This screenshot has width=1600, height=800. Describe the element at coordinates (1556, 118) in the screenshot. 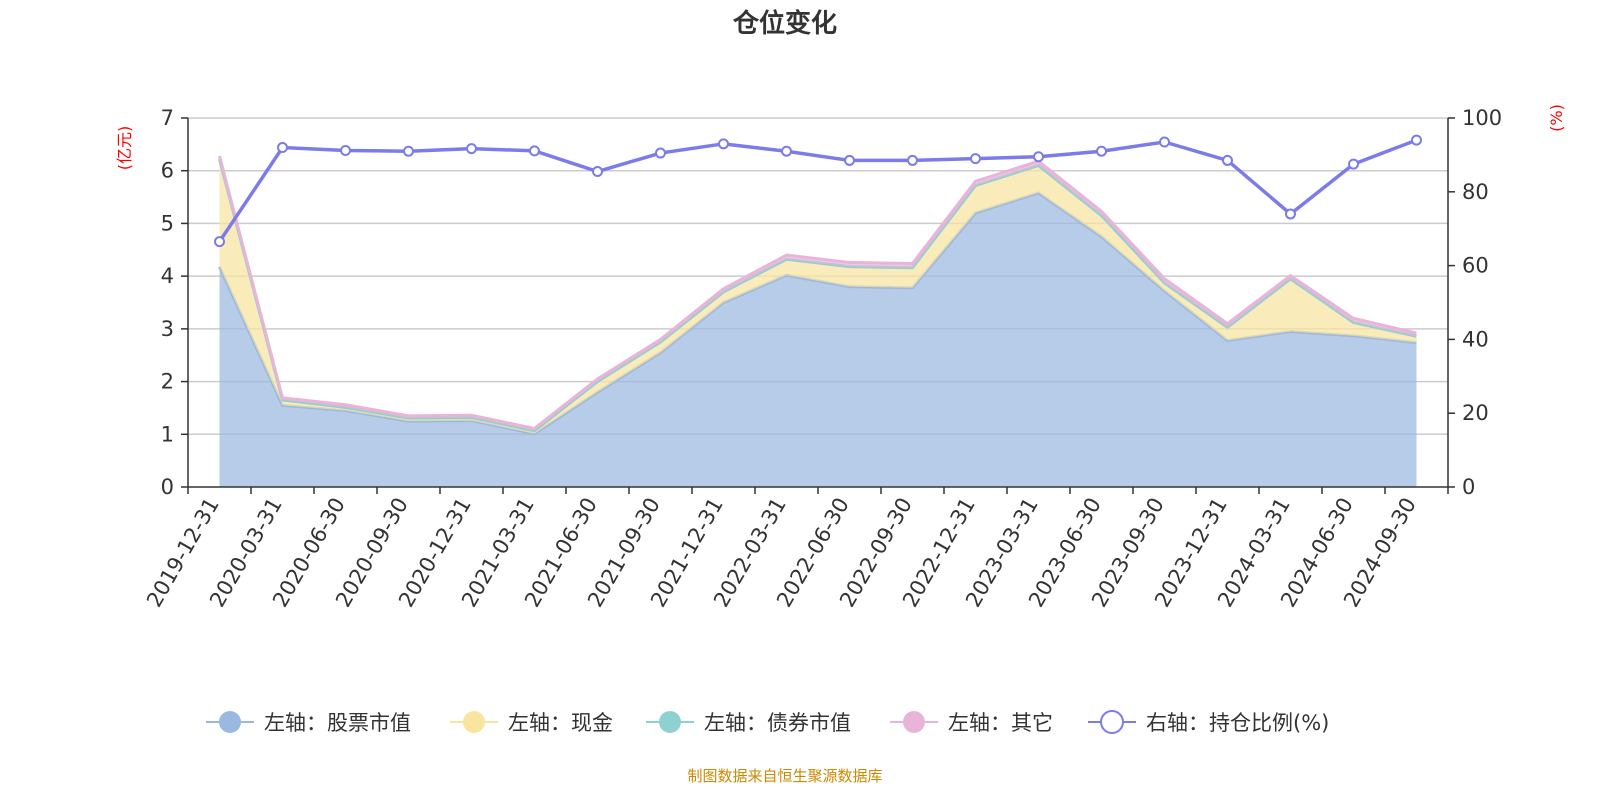

I see `right-axis-unit: (%)` at that location.